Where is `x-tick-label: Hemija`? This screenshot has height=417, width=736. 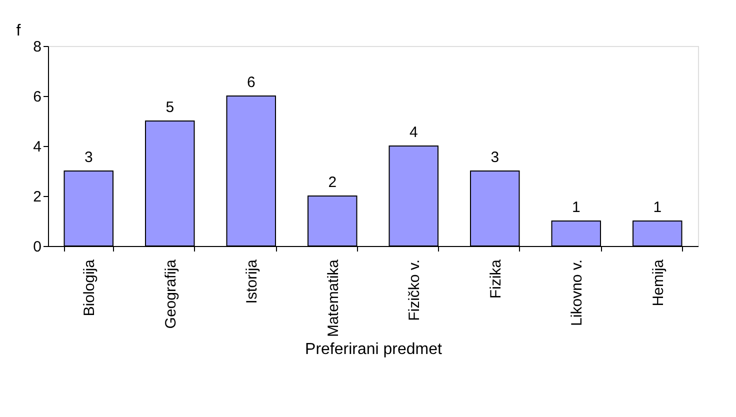
x-tick-label: Hemija is located at coordinates (658, 282).